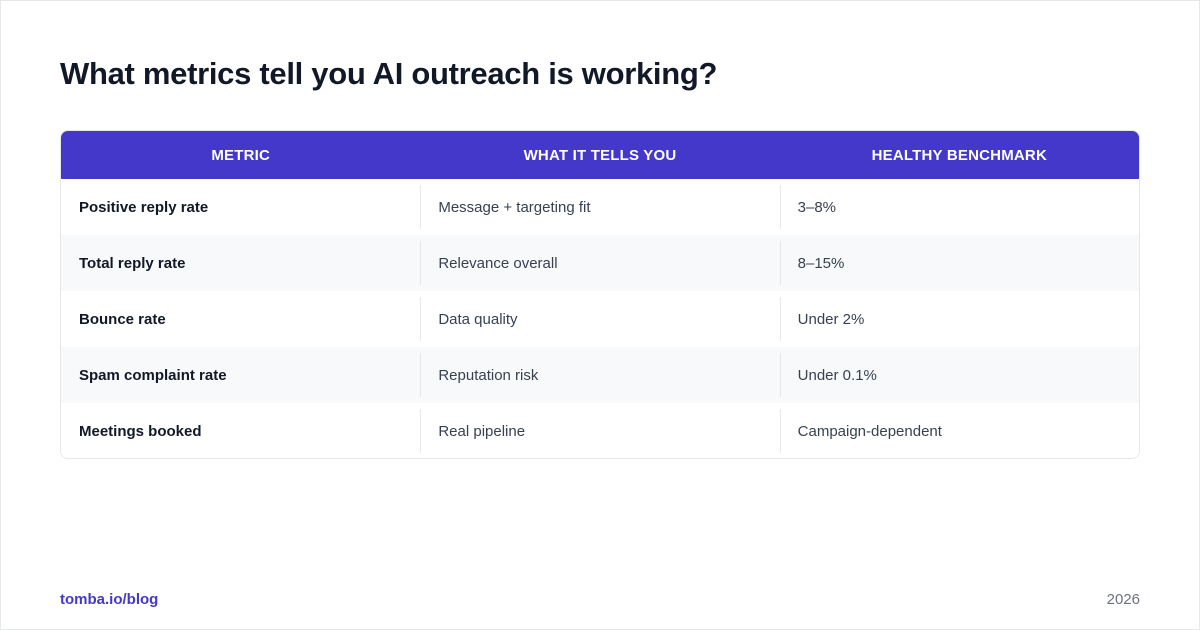  Describe the element at coordinates (1123, 599) in the screenshot. I see `footer-year: 2026` at that location.